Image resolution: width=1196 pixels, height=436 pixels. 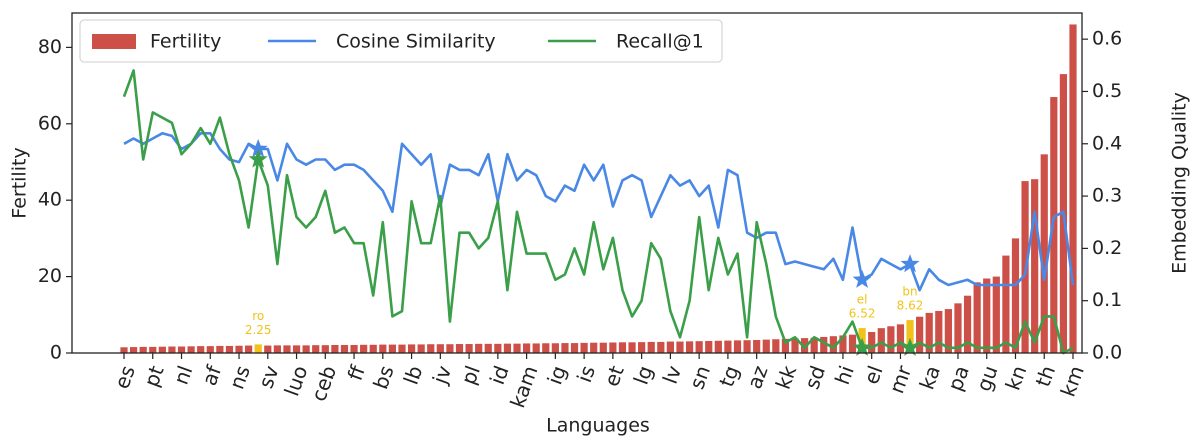 What do you see at coordinates (700, 377) in the screenshot?
I see `x-tick-label: sn` at bounding box center [700, 377].